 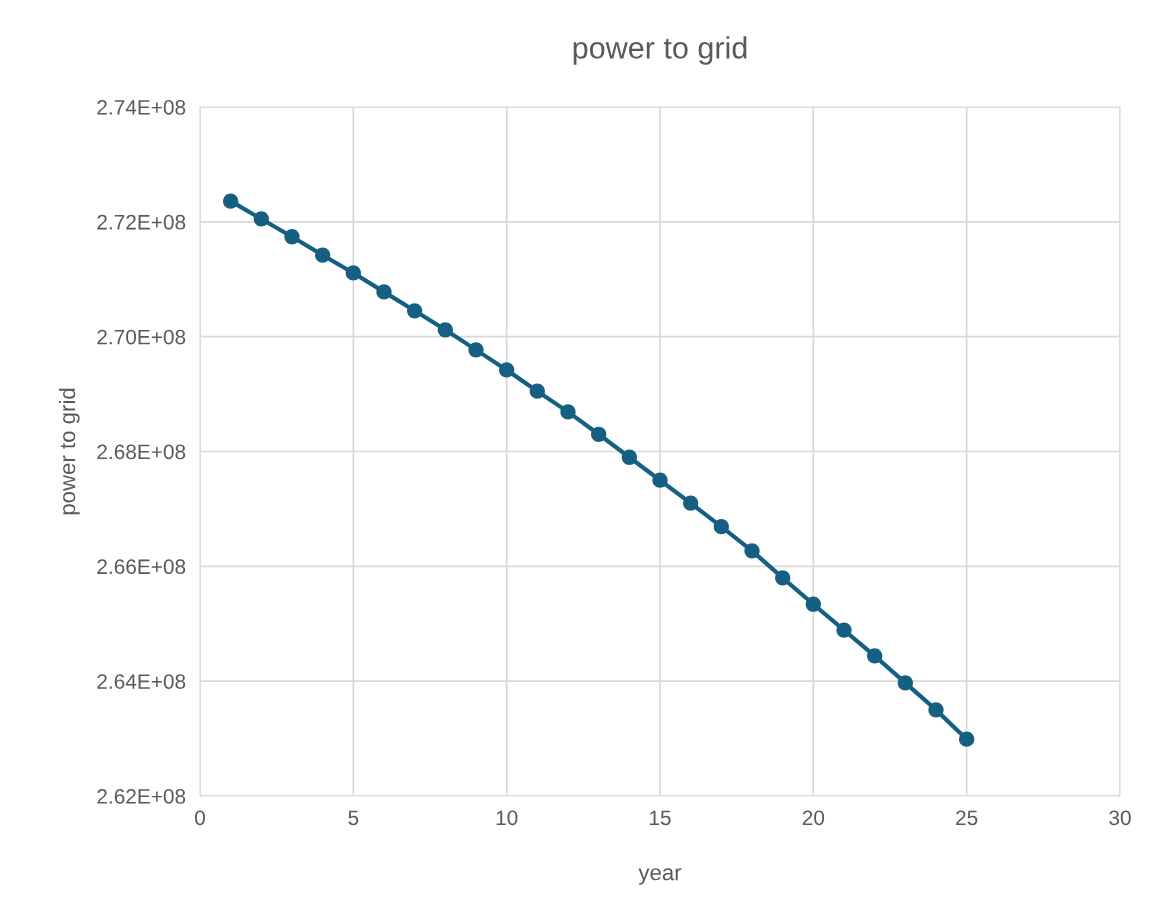 I want to click on y-tick-label: 2.68E+08, so click(x=141, y=452).